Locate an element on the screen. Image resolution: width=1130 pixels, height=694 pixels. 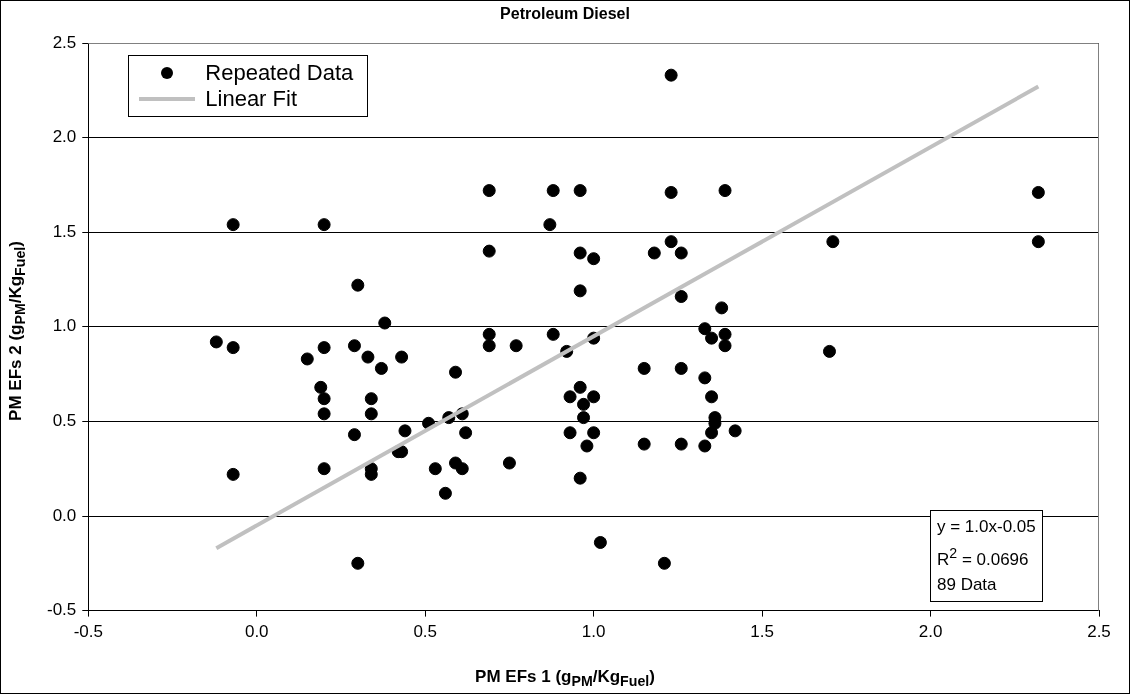
legend-label: Linear Fit is located at coordinates (251, 99).